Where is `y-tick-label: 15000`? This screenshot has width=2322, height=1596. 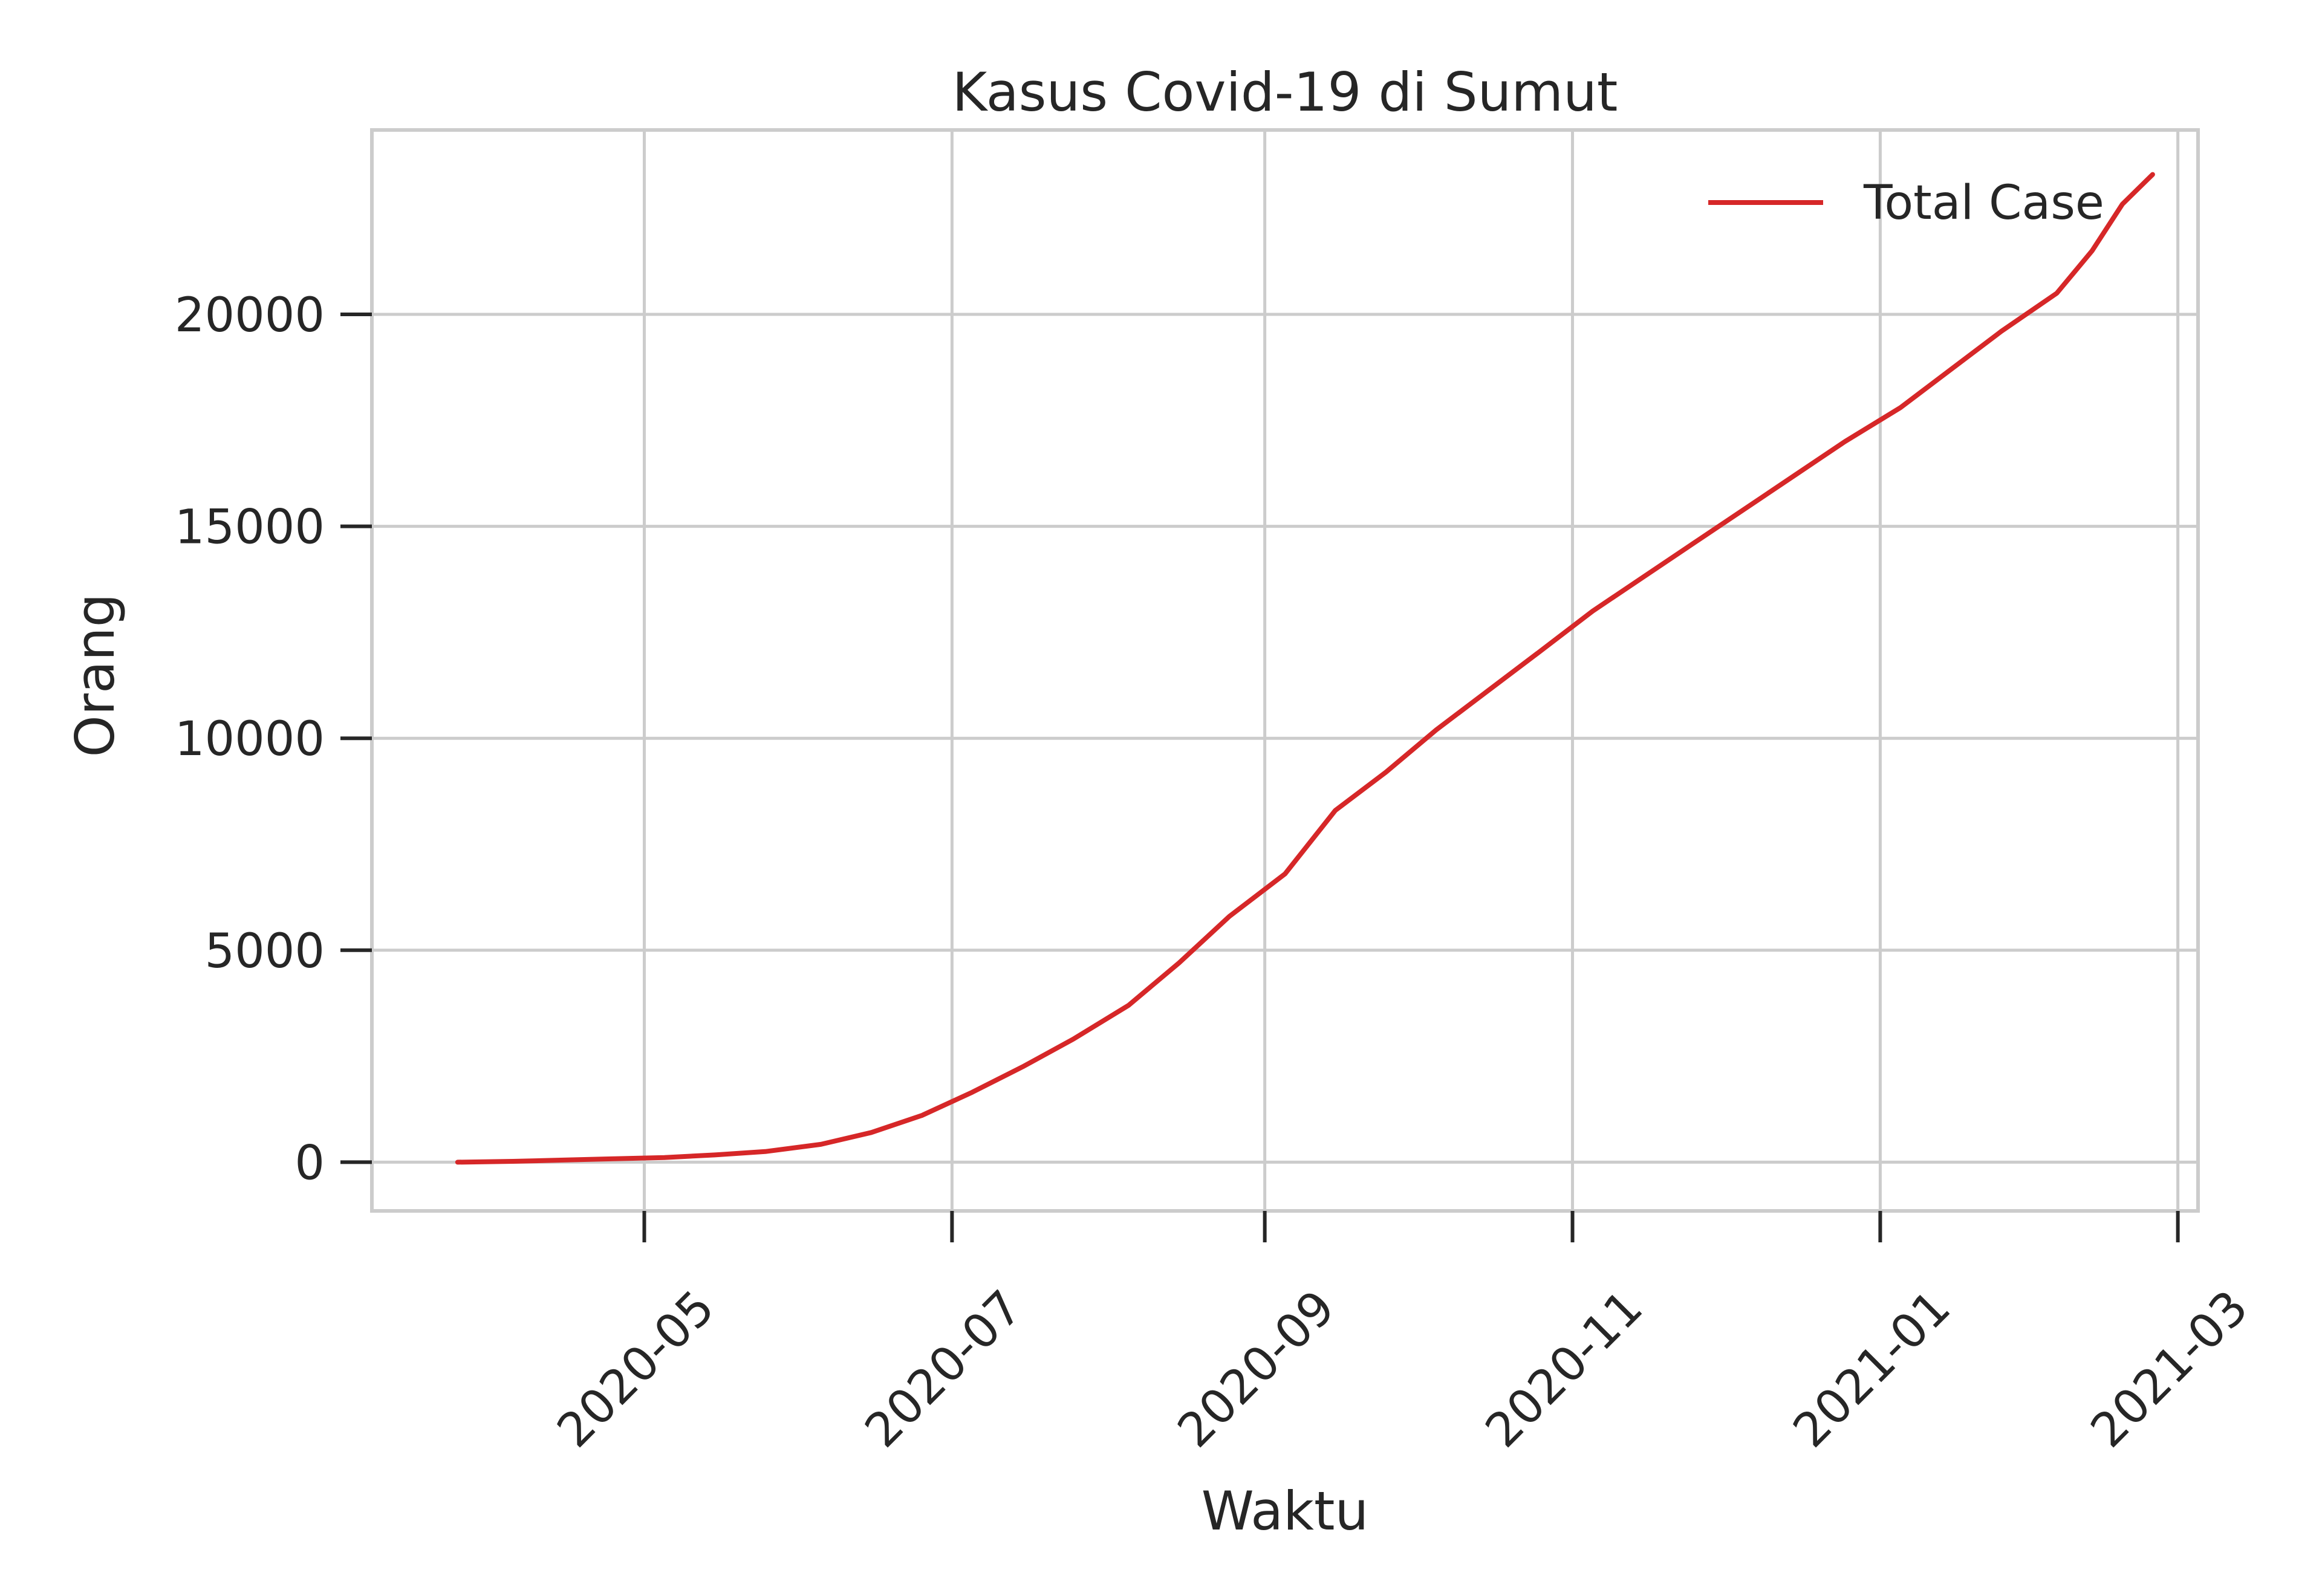
y-tick-label: 15000 is located at coordinates (250, 528).